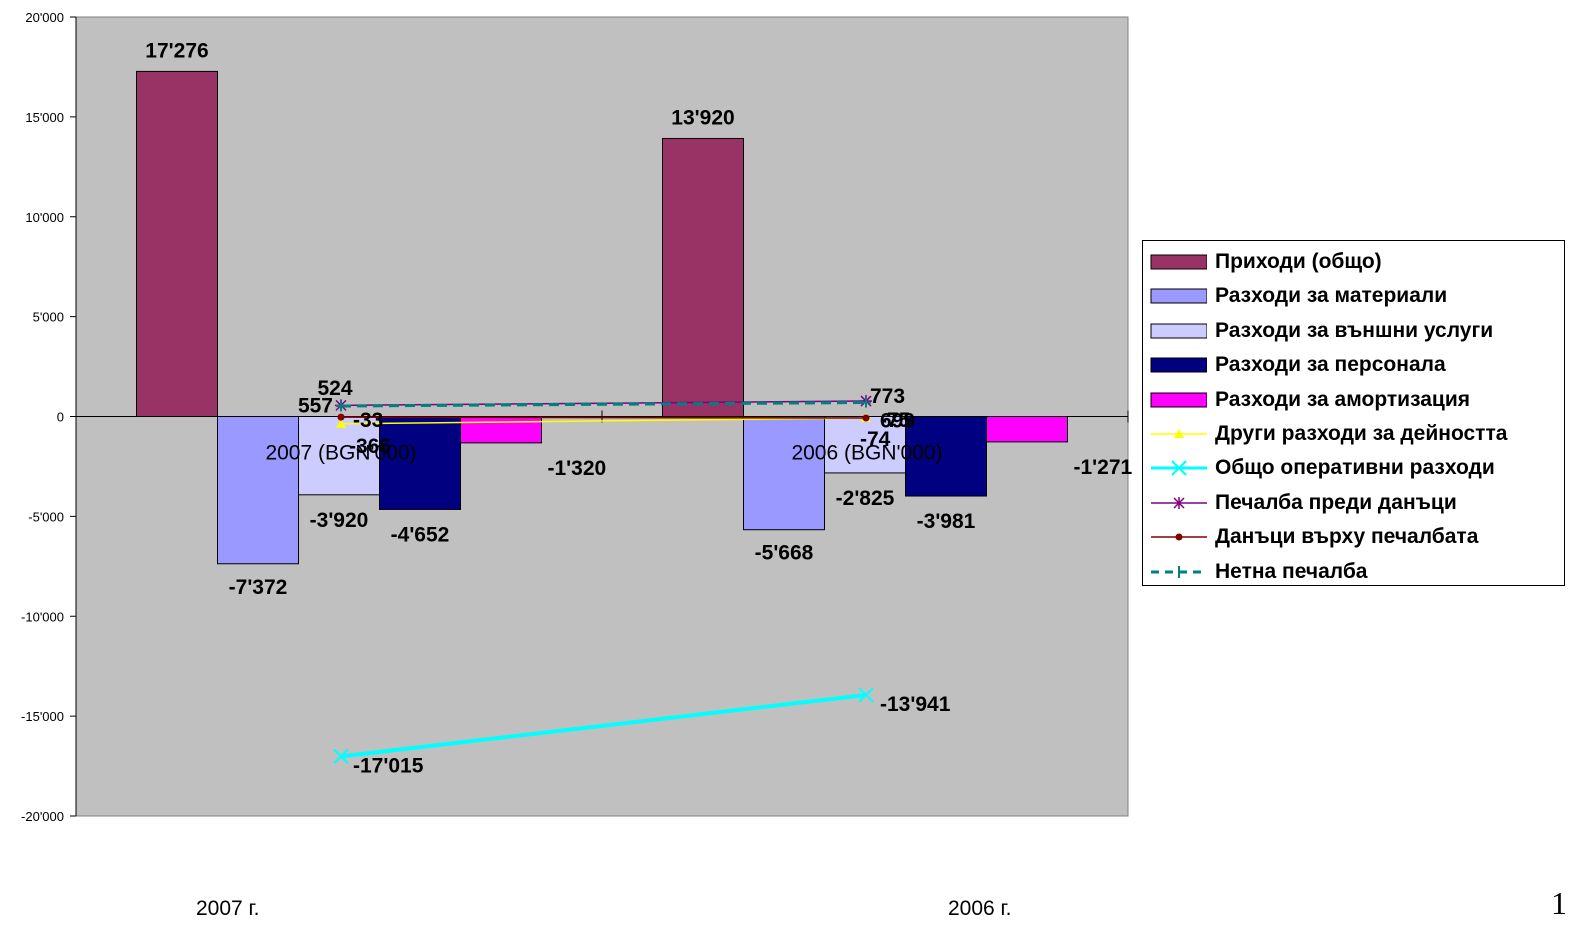 Image resolution: width=1577 pixels, height=926 pixels. I want to click on y-tick-label: 20'000, so click(44, 17).